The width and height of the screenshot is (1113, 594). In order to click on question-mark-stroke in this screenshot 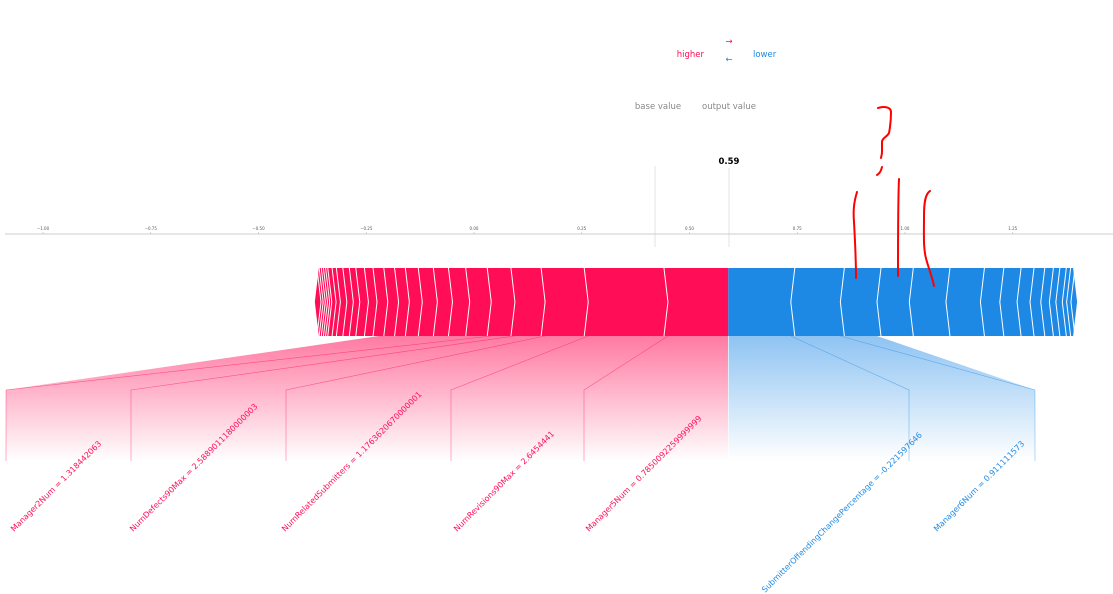, I will do `click(885, 132)`.